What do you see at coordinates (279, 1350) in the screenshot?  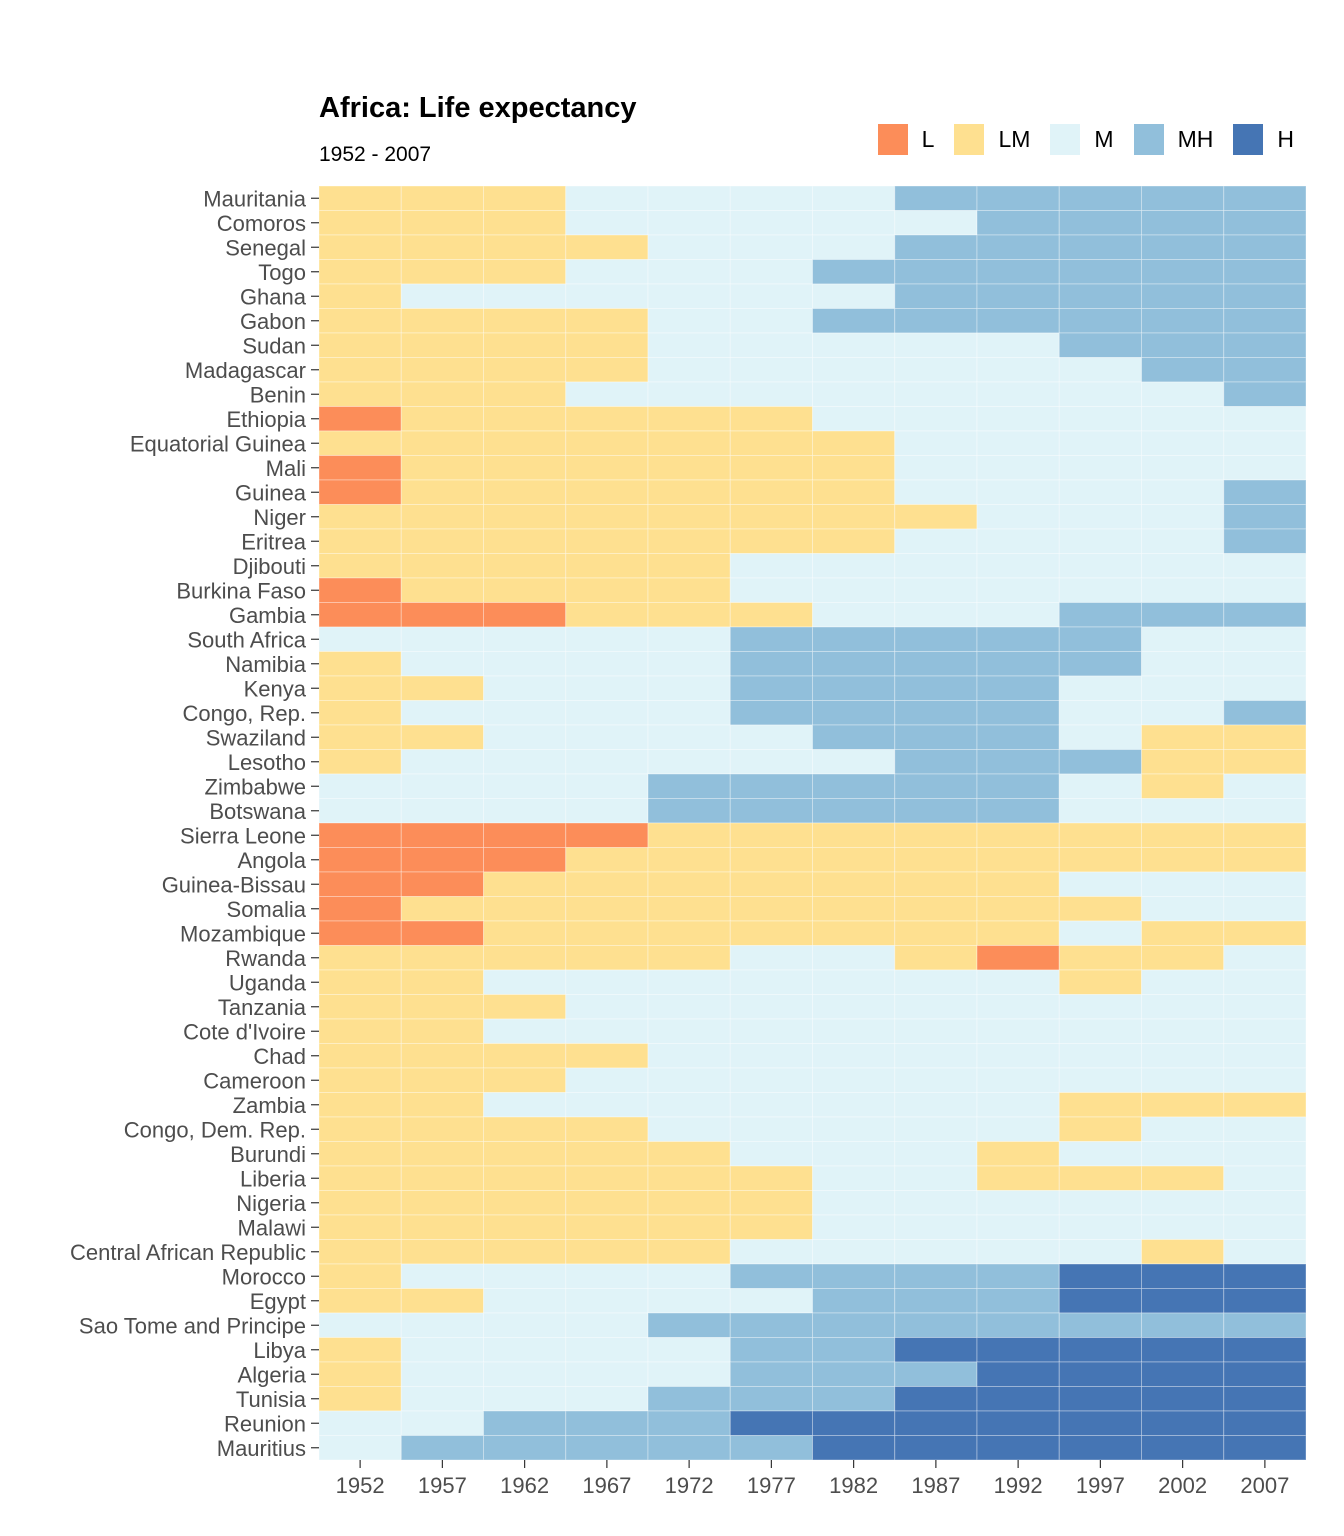 I see `y-tick-label: Libya` at bounding box center [279, 1350].